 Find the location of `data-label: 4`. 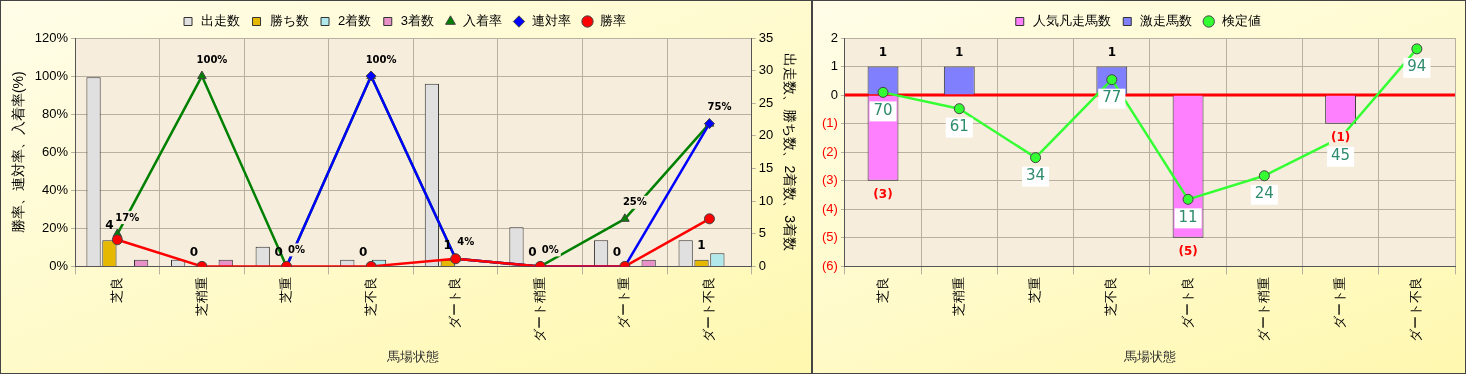

data-label: 4 is located at coordinates (109, 225).